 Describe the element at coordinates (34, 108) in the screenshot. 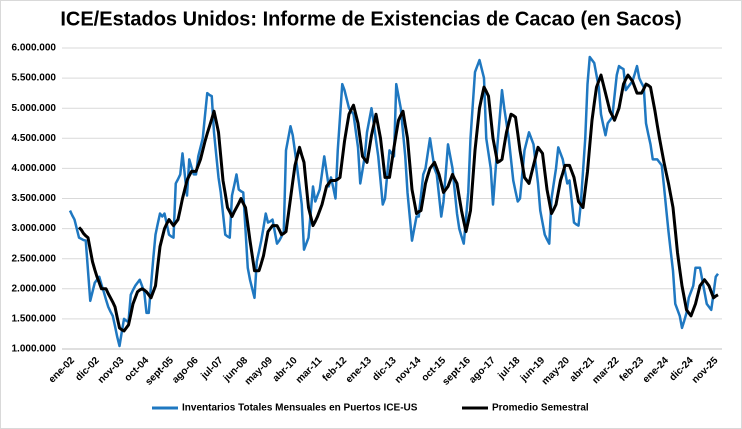

I see `y-tick-label: 5.000.000` at that location.